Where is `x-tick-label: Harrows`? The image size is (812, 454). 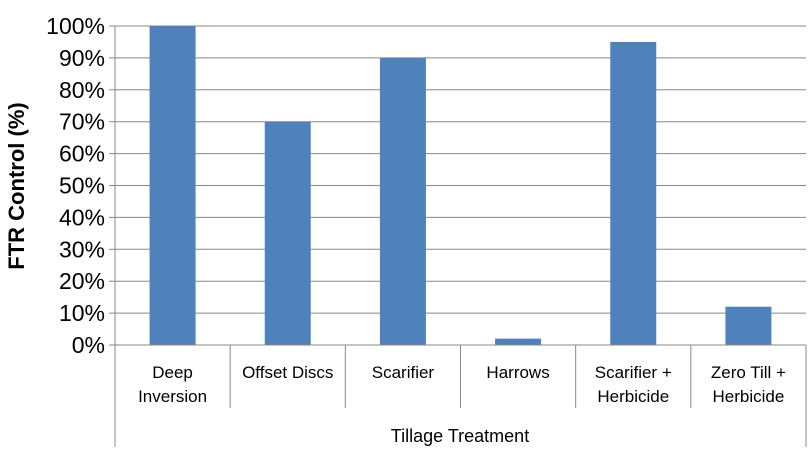
x-tick-label: Harrows is located at coordinates (517, 372).